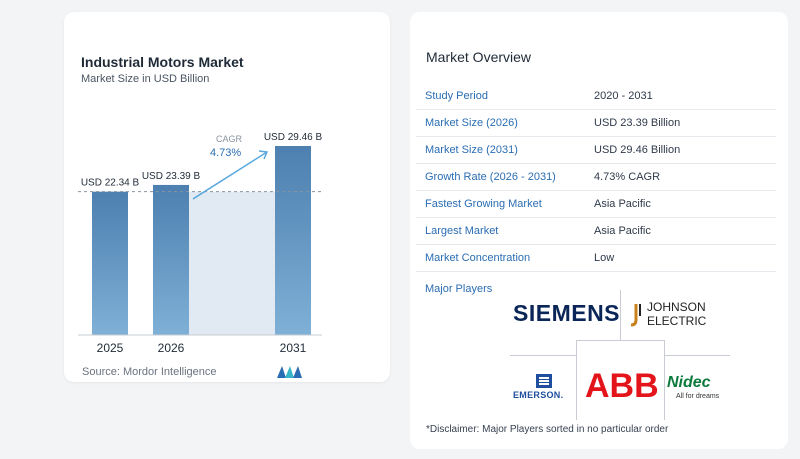 The width and height of the screenshot is (800, 459). I want to click on siemens-logo: SIEMENS, so click(567, 313).